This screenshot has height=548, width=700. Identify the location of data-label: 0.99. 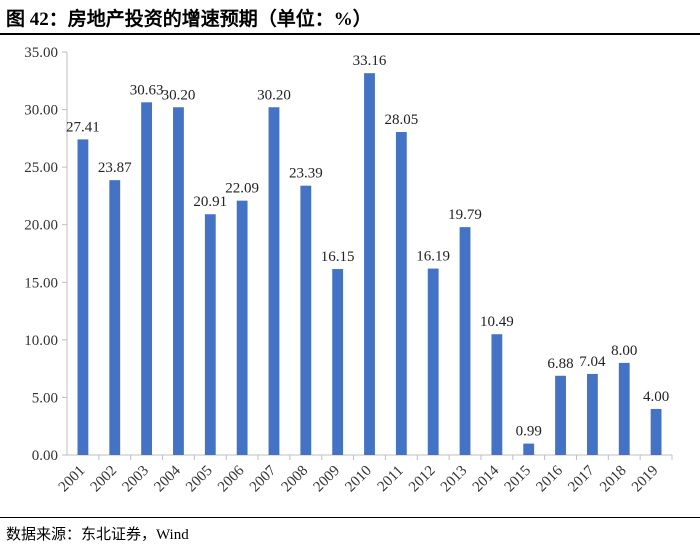
(529, 432).